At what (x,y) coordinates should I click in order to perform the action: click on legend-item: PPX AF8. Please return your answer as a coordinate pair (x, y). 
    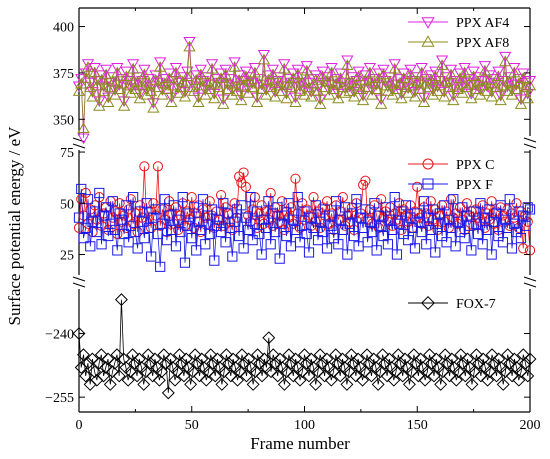
    Looking at the image, I should click on (458, 43).